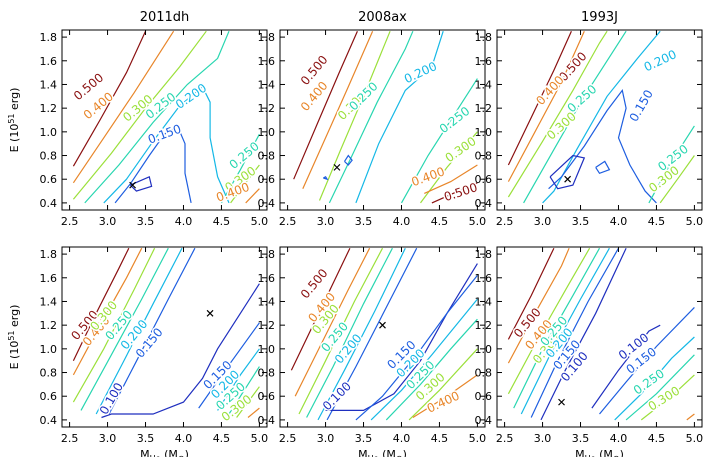 This screenshot has width=712, height=457. Describe the element at coordinates (641, 105) in the screenshot. I see `contour-label: 0.150` at that location.